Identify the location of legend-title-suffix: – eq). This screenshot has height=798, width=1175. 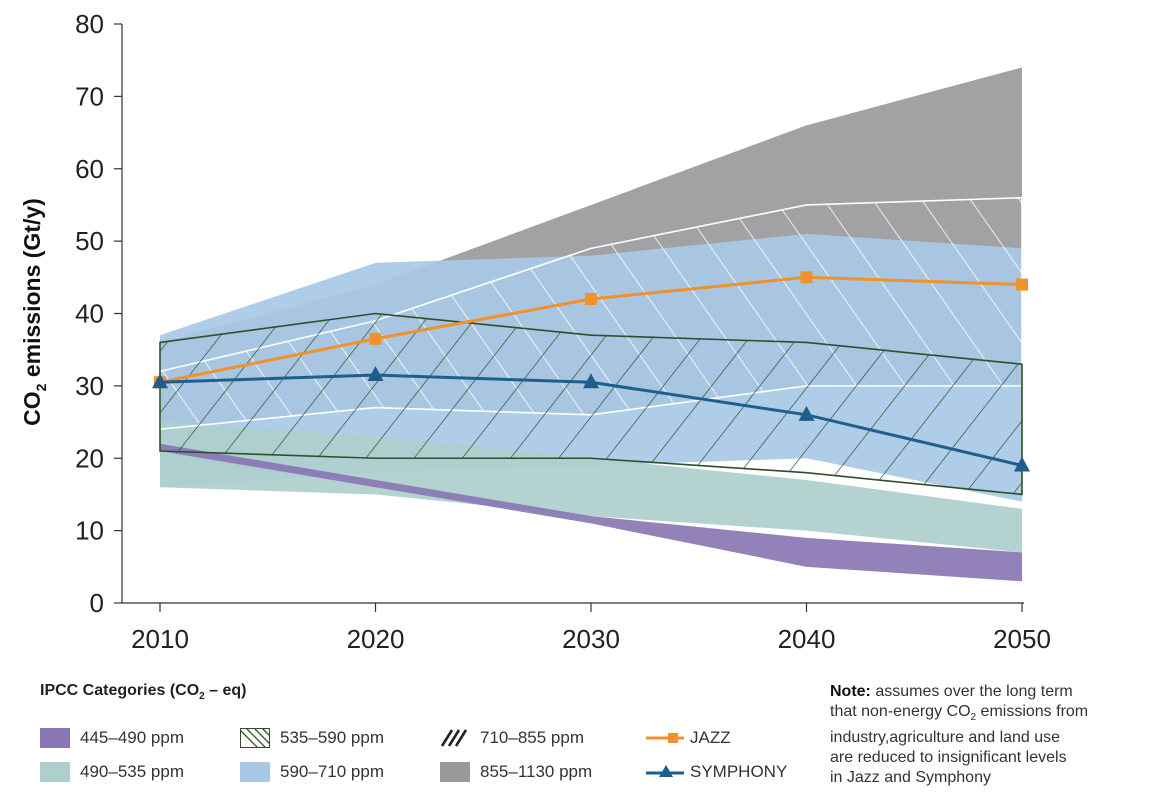
(225, 690).